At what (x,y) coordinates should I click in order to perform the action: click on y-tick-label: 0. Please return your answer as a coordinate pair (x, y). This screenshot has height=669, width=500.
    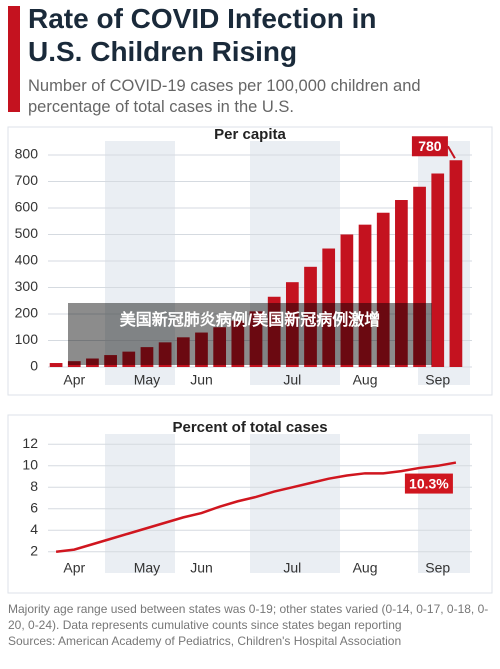
    Looking at the image, I should click on (34, 366).